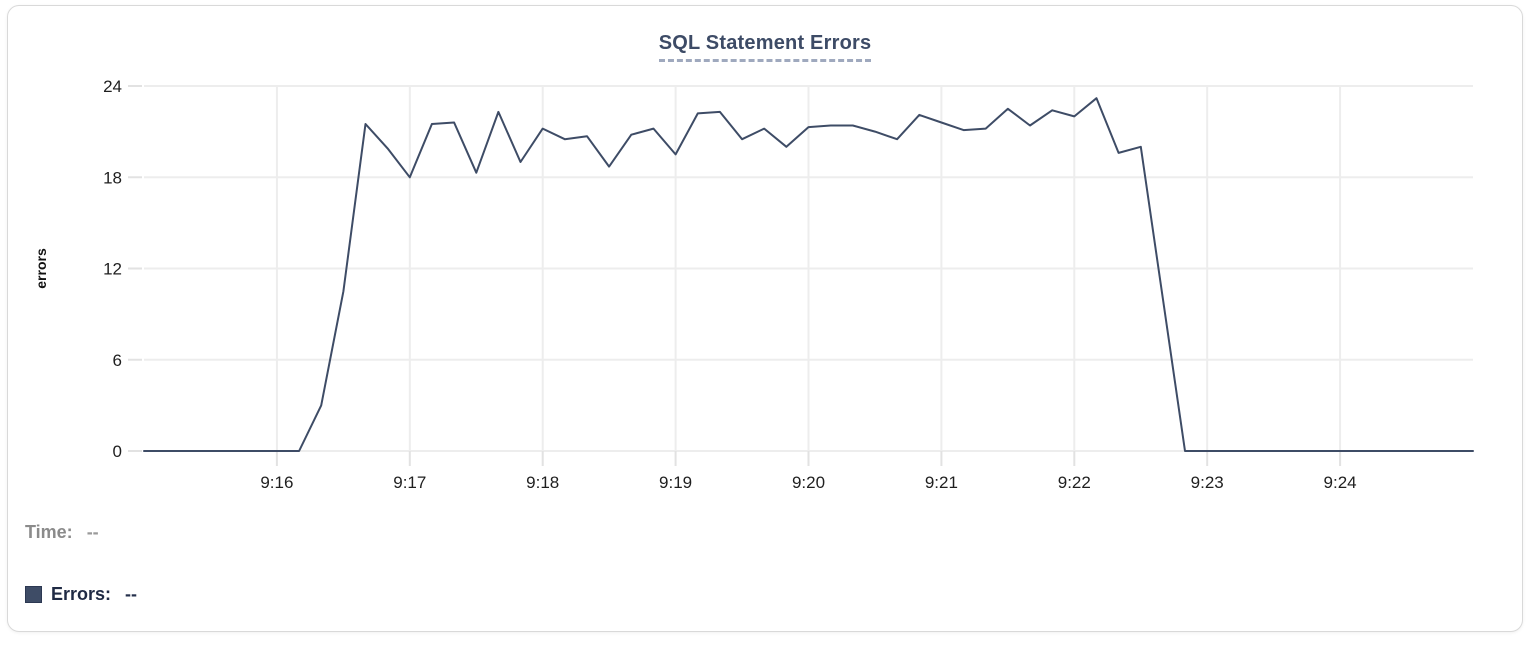 The width and height of the screenshot is (1528, 652). Describe the element at coordinates (675, 482) in the screenshot. I see `svg-text: 9:19` at that location.